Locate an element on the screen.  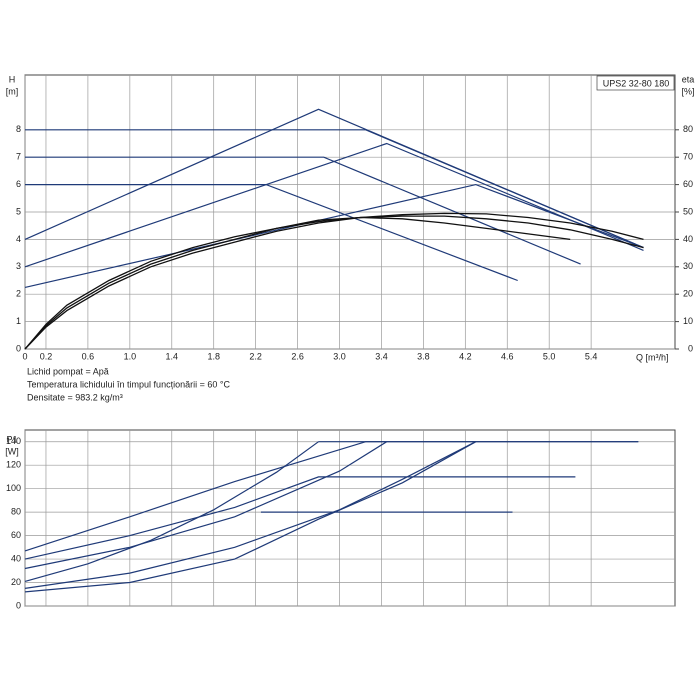
annotation: Densitate = 983.2 kg/m³ is located at coordinates (75, 397).